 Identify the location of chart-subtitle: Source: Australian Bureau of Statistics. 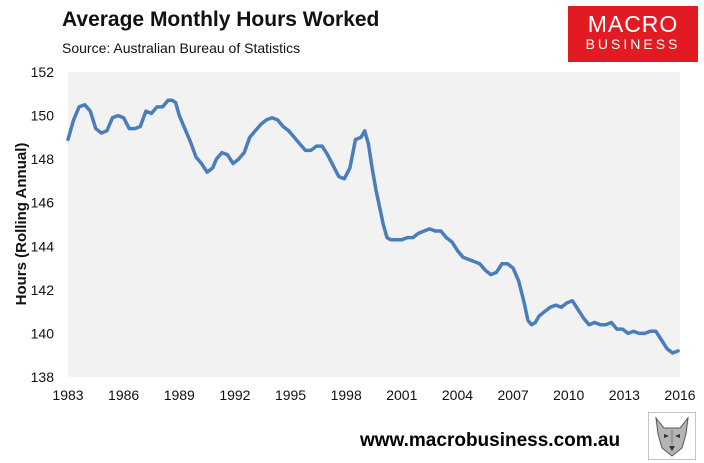
(181, 48).